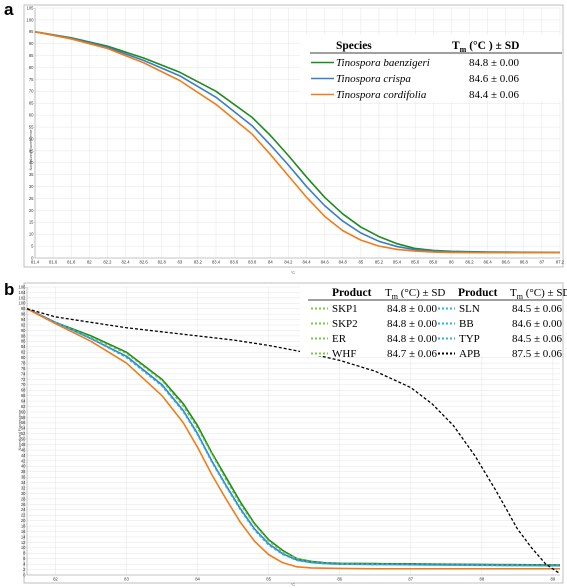 Image resolution: width=567 pixels, height=588 pixels. What do you see at coordinates (35, 262) in the screenshot?
I see `a-x-tick-label: 81.4` at bounding box center [35, 262].